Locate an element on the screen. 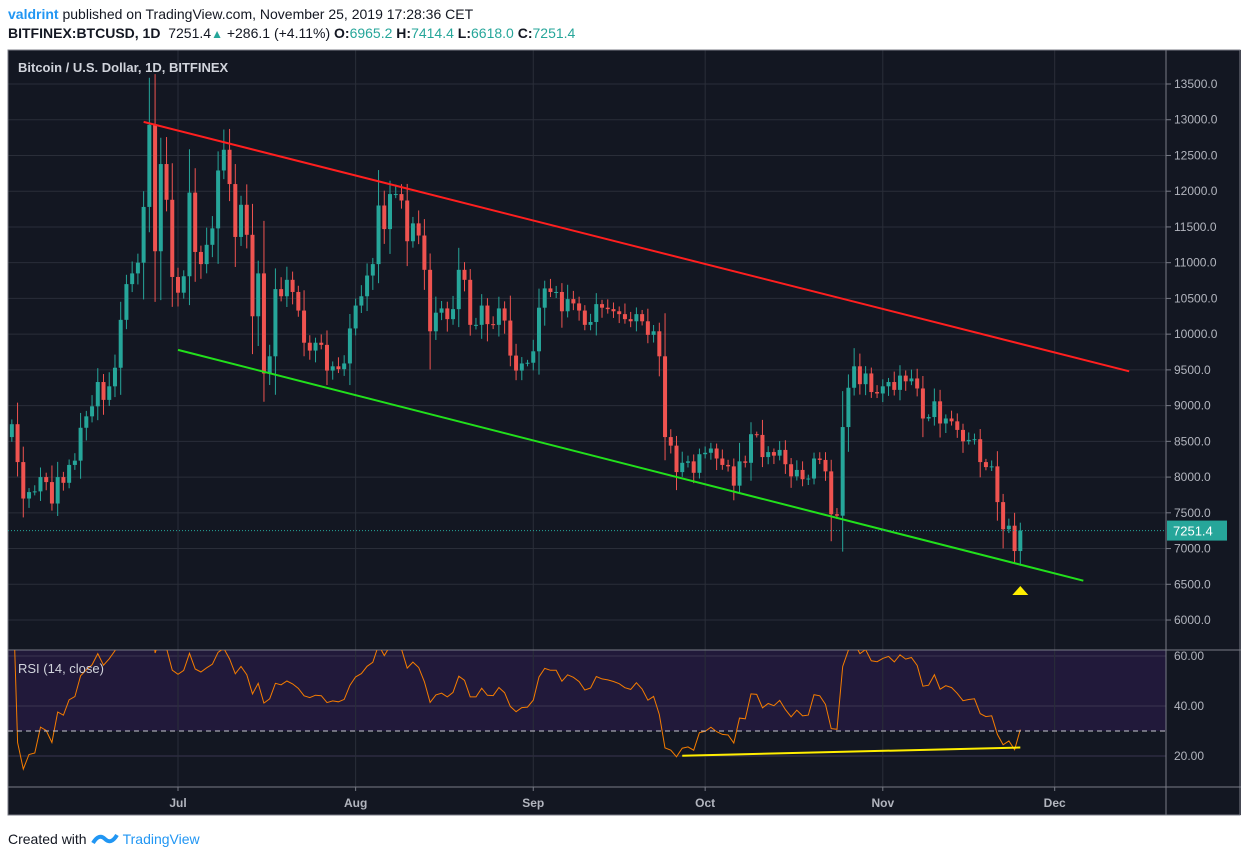 The image size is (1241, 860). last-price: 7251.4 is located at coordinates (190, 33).